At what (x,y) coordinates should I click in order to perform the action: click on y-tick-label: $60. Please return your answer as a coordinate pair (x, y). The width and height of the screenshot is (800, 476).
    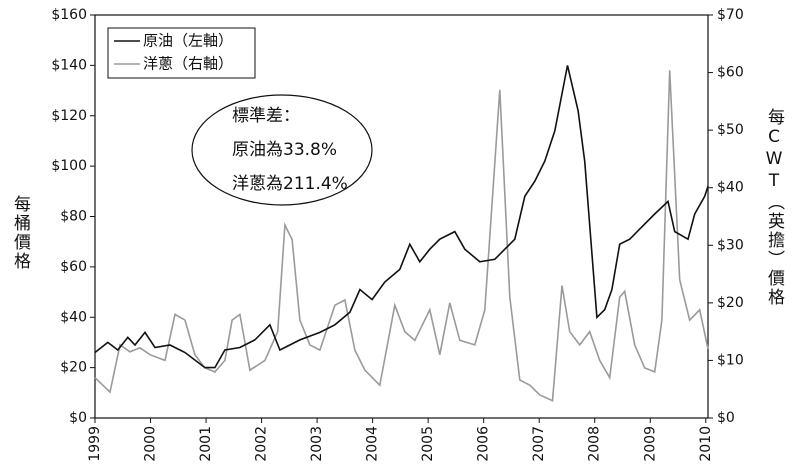
    Looking at the image, I should click on (73, 267).